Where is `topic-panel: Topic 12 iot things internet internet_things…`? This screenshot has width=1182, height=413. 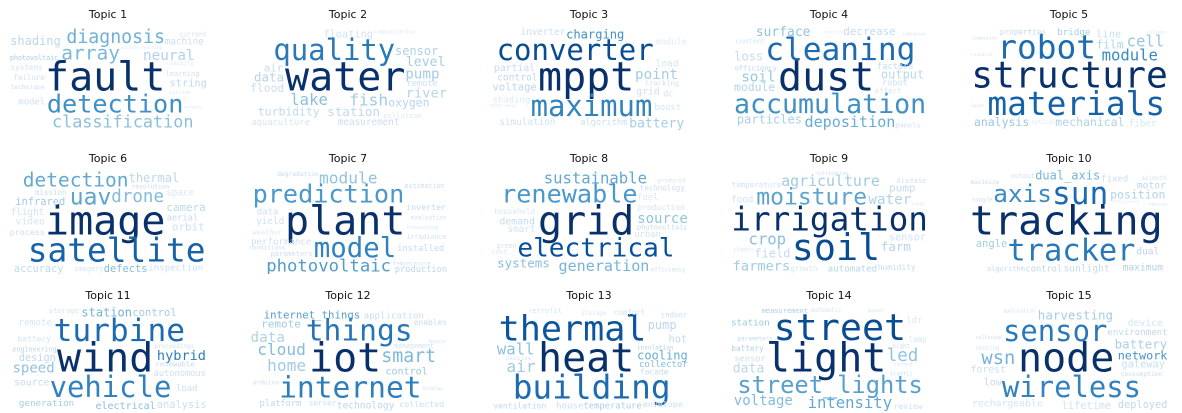
topic-panel: Topic 12 iot things internet internet_things… is located at coordinates (348, 351).